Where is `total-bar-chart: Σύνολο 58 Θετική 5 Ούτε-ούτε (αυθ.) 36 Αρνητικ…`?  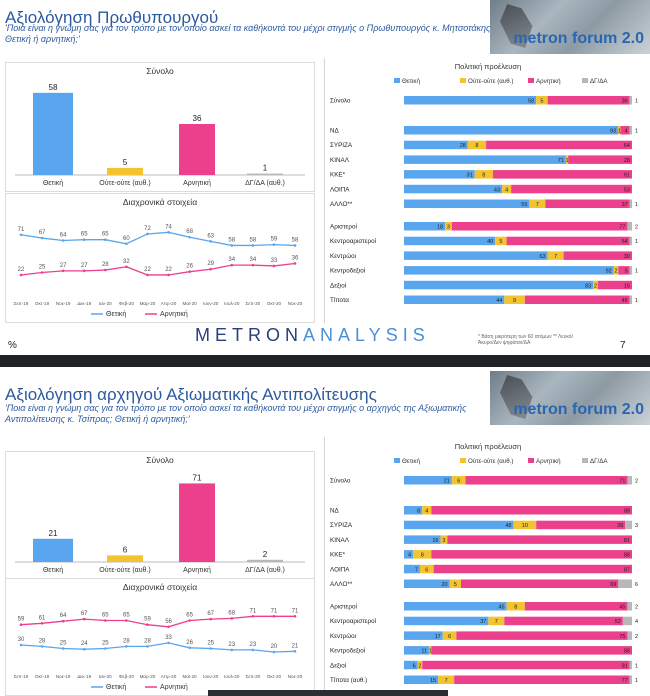
total-bar-chart: Σύνολο 58 Θετική 5 Ούτε-ούτε (αυθ.) 36 Αρνητικ… is located at coordinates (160, 127).